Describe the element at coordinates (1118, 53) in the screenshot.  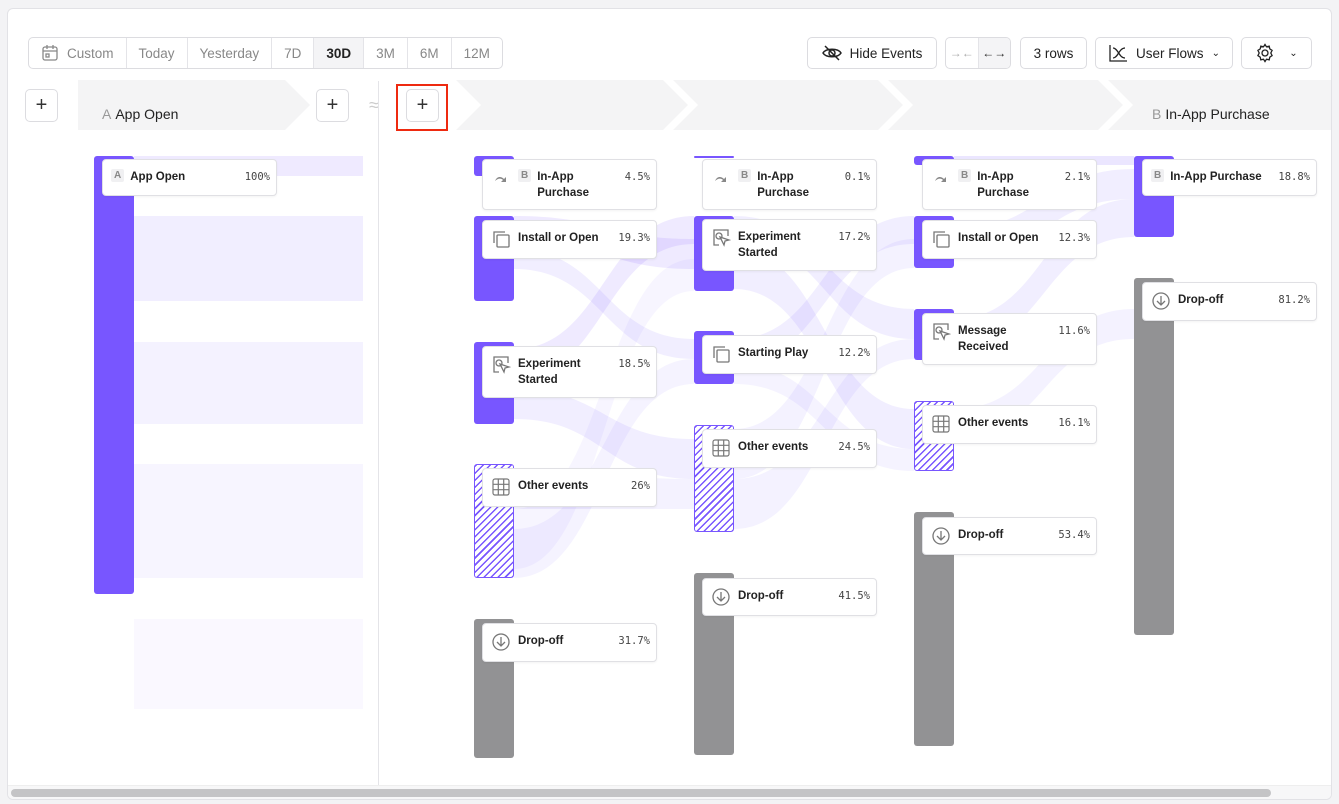
I see `user-flows-icon` at that location.